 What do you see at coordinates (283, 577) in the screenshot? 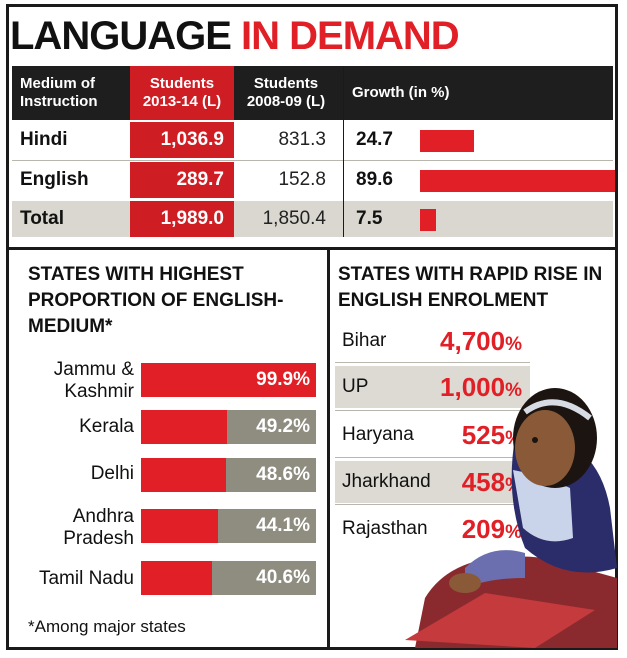
I see `bar-value-label: 40.6%` at bounding box center [283, 577].